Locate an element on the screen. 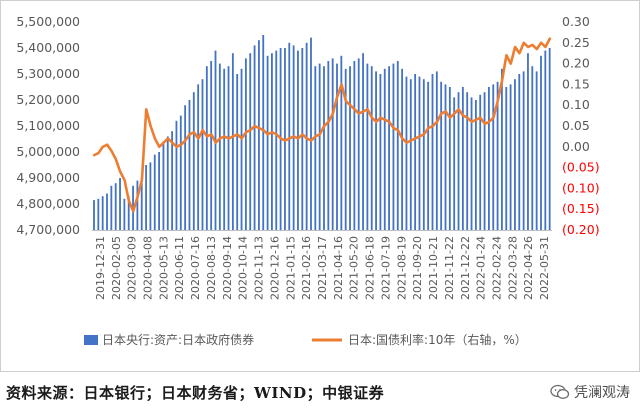  x-tick-label: 2021-08-19 is located at coordinates (401, 268).